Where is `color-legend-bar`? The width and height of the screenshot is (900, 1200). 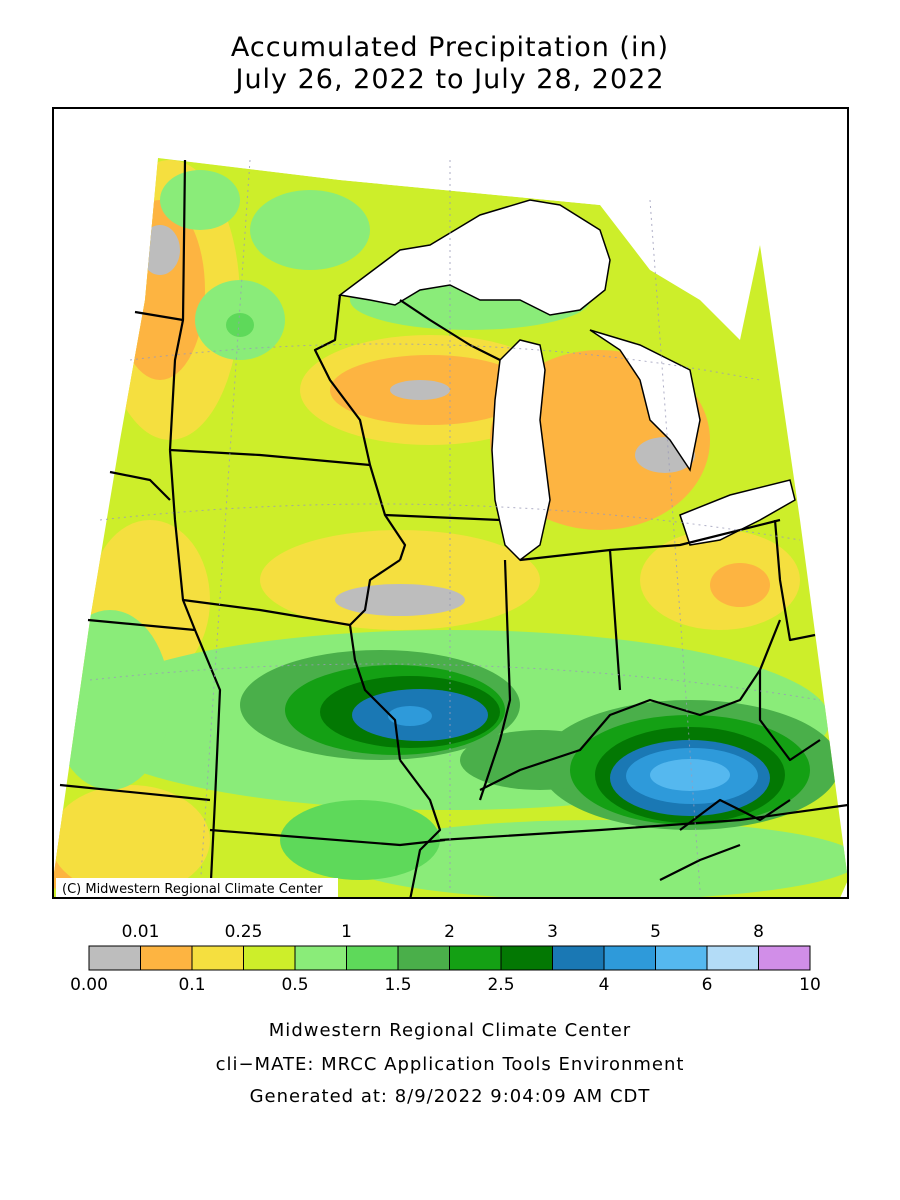 color-legend-bar is located at coordinates (449, 958).